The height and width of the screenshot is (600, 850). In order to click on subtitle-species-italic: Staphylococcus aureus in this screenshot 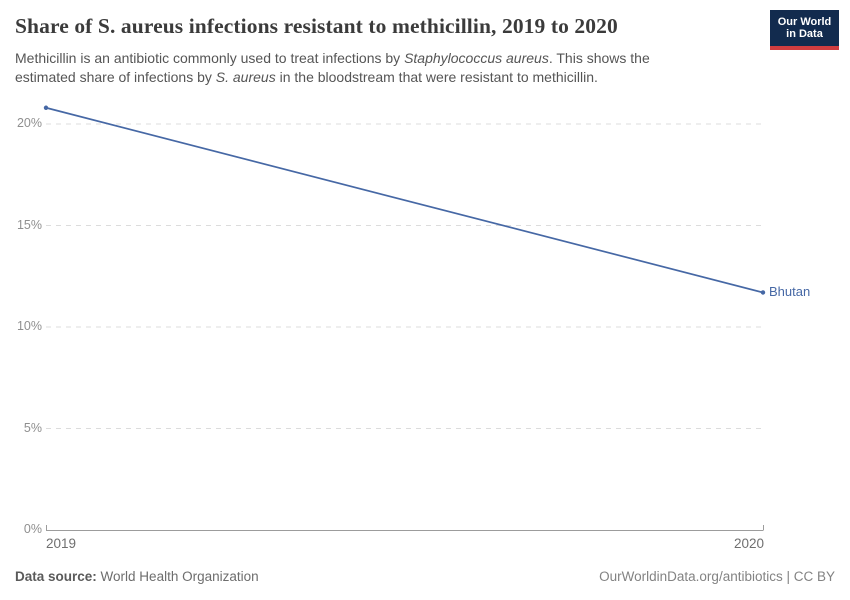, I will do `click(476, 58)`.